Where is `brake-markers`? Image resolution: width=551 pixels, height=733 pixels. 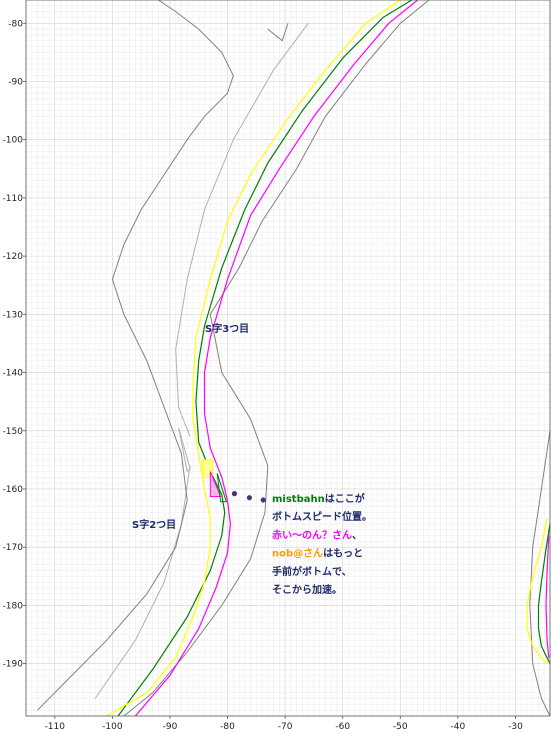 brake-markers is located at coordinates (203, 465).